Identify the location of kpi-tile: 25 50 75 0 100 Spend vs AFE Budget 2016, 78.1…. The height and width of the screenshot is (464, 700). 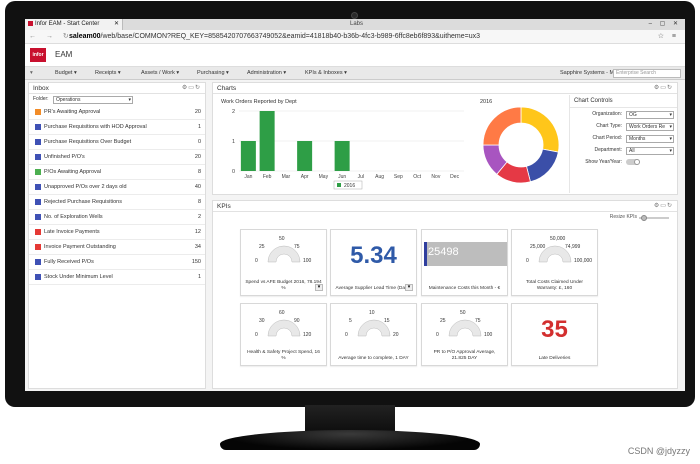
(283, 262).